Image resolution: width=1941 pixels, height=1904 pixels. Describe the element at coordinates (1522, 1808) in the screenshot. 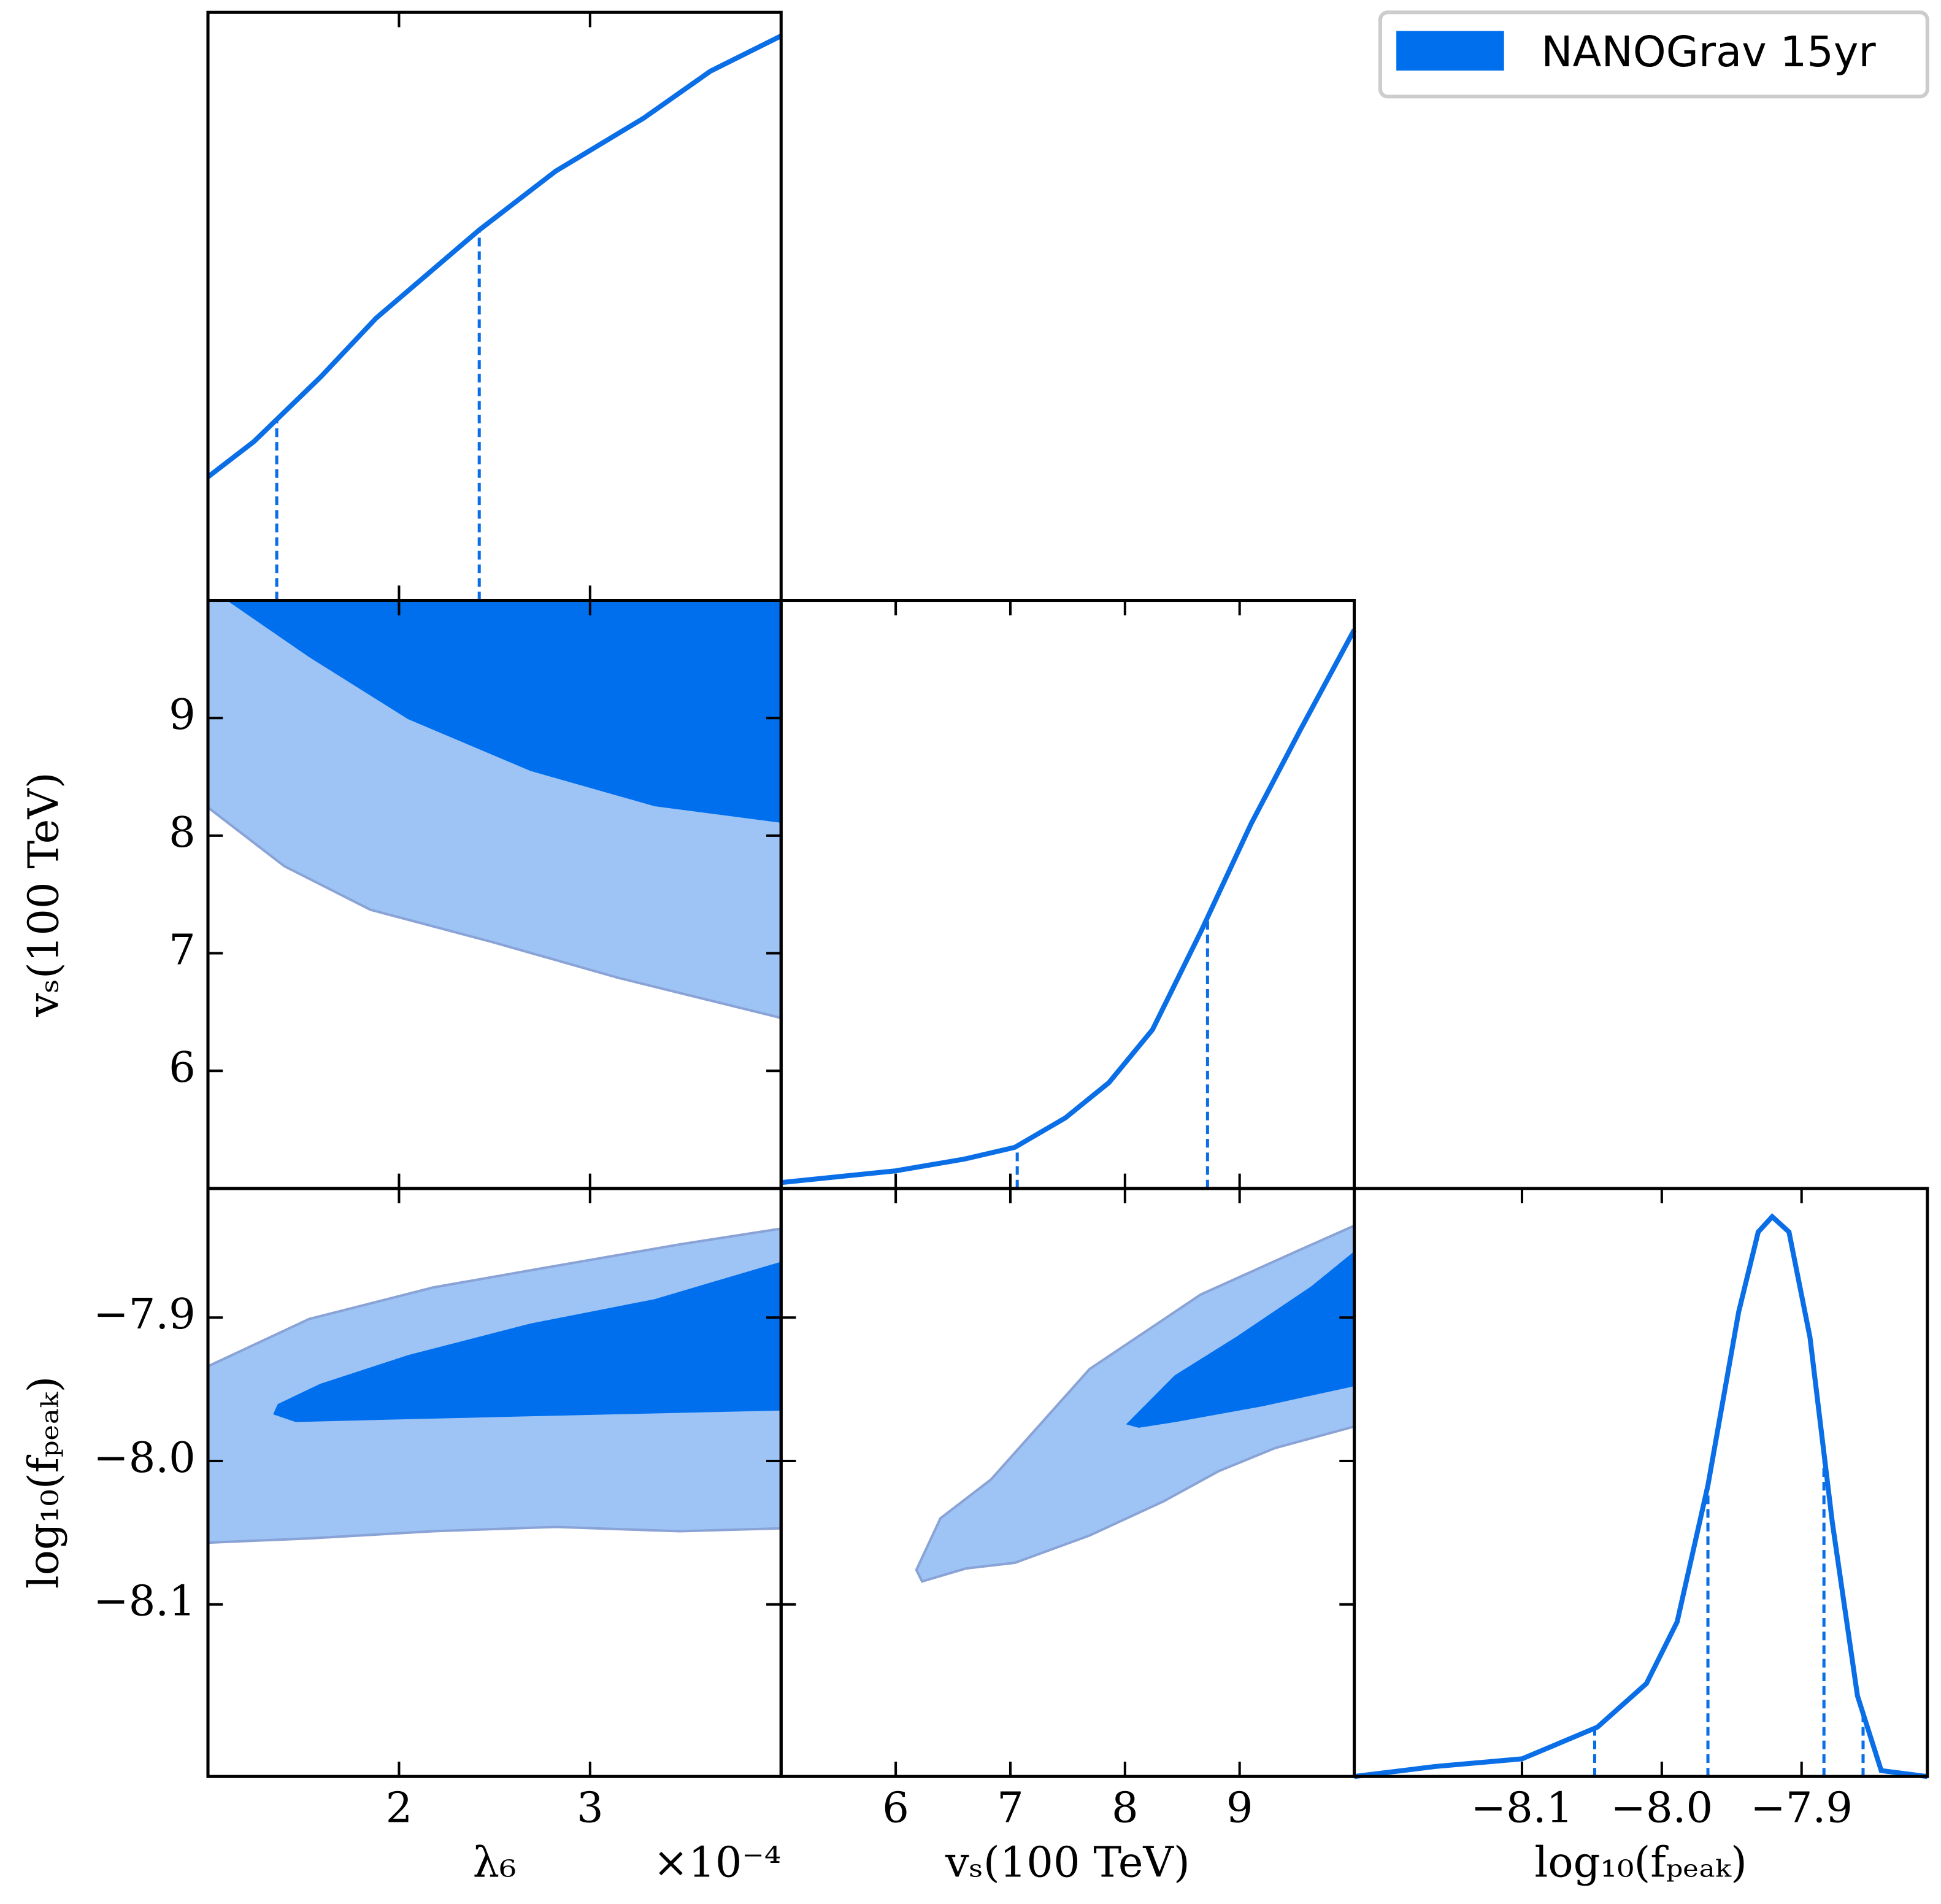

I see `x-tick-label: −8.1` at that location.